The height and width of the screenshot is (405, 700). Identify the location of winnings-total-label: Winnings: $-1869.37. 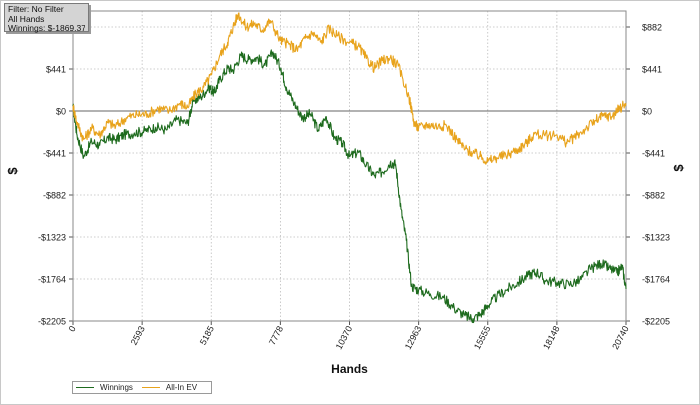
(46, 29).